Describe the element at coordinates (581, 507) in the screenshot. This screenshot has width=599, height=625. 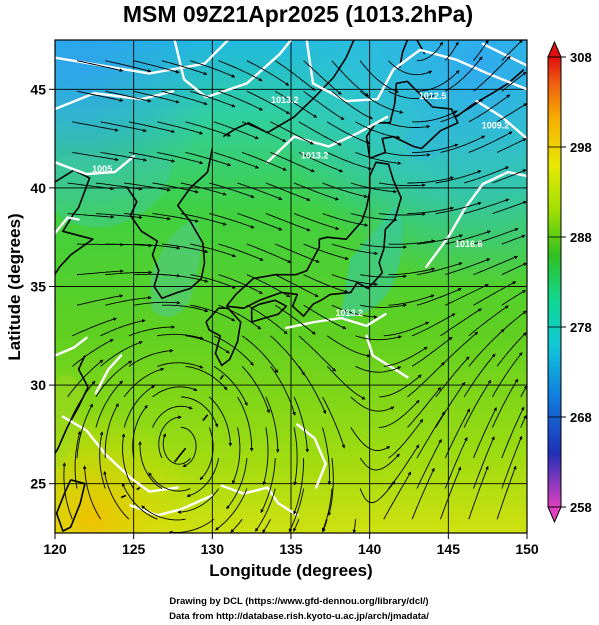
I see `colorbar-tick-label: 258` at that location.